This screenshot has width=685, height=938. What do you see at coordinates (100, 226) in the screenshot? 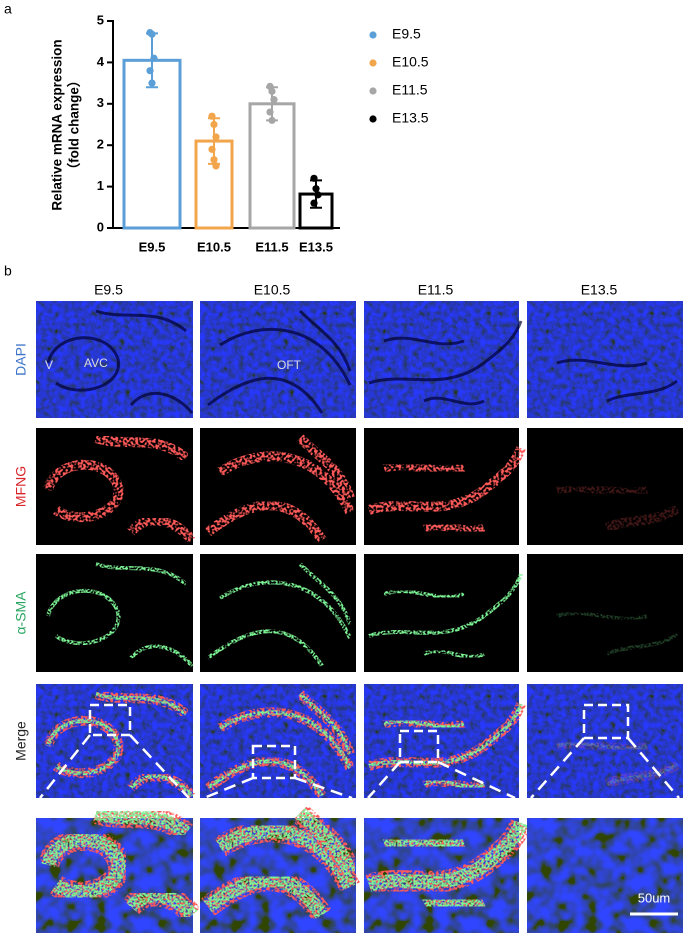
I see `y-tick-label: 0` at bounding box center [100, 226].